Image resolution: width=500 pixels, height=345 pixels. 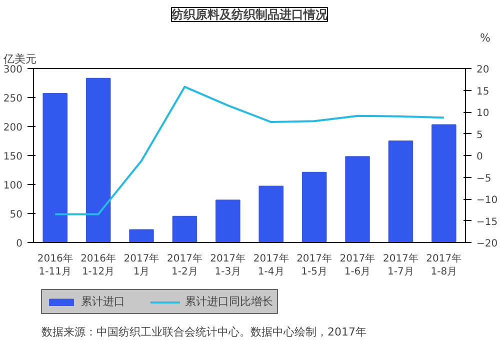 I want to click on y2-axis-title: %, so click(x=485, y=38).